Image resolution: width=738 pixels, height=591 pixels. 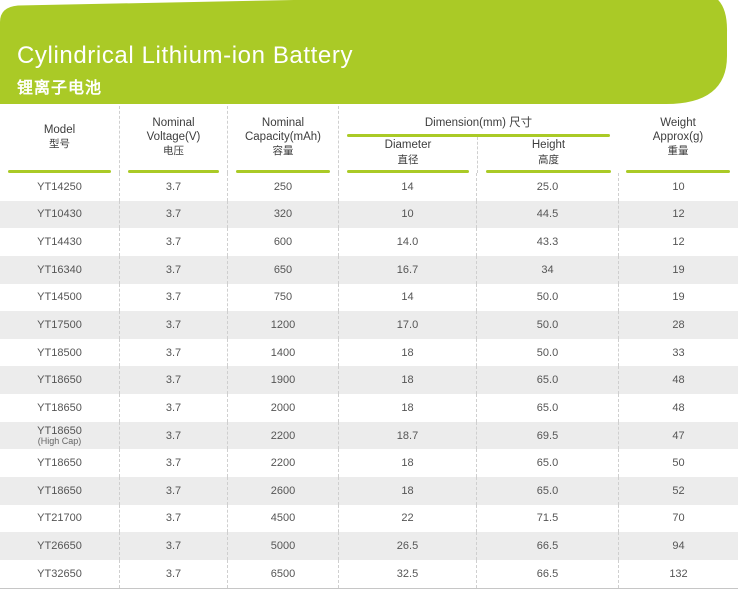 I want to click on cell-diameter: 14.0, so click(x=407, y=242).